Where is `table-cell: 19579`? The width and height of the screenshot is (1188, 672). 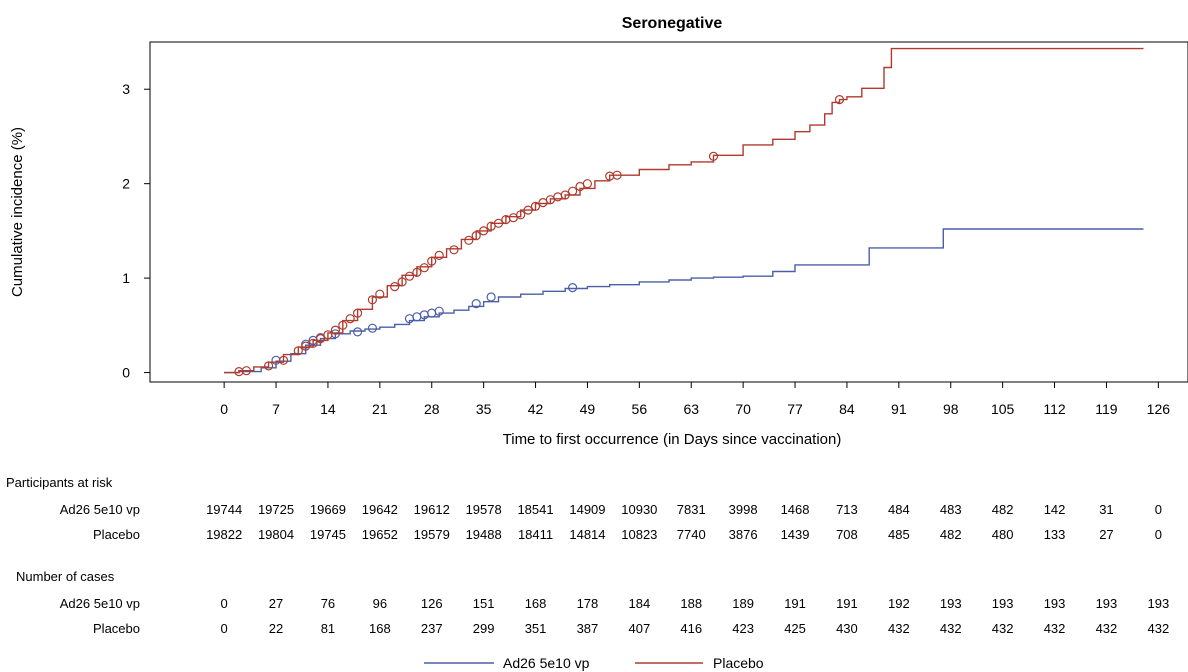 table-cell: 19579 is located at coordinates (432, 534).